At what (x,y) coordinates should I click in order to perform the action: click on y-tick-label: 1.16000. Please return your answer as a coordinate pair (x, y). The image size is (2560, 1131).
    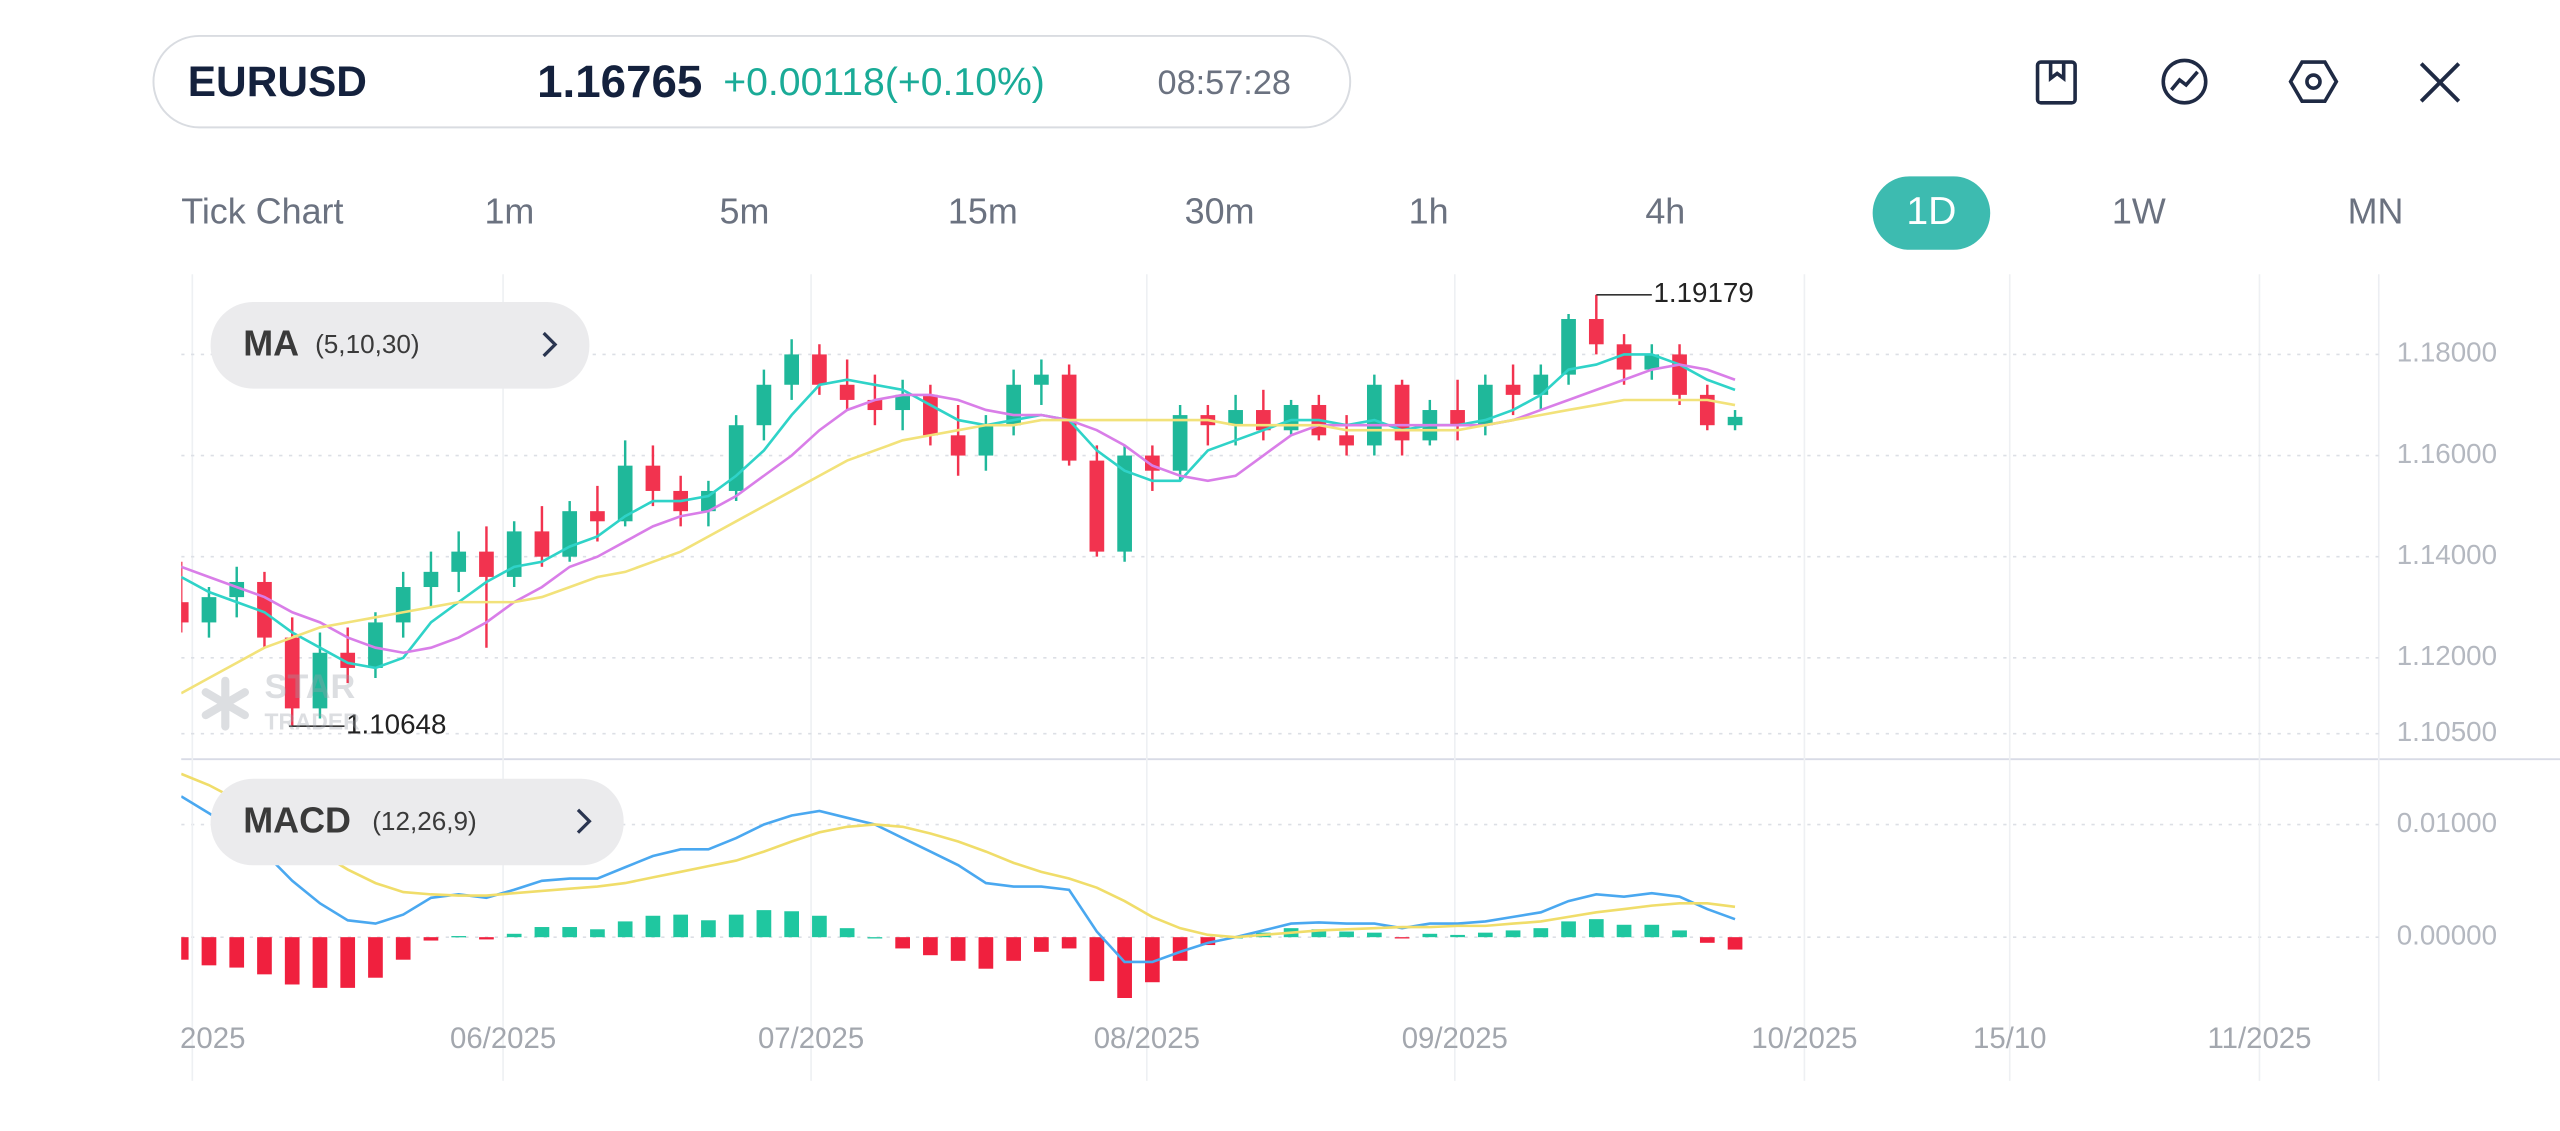
    Looking at the image, I should click on (2447, 453).